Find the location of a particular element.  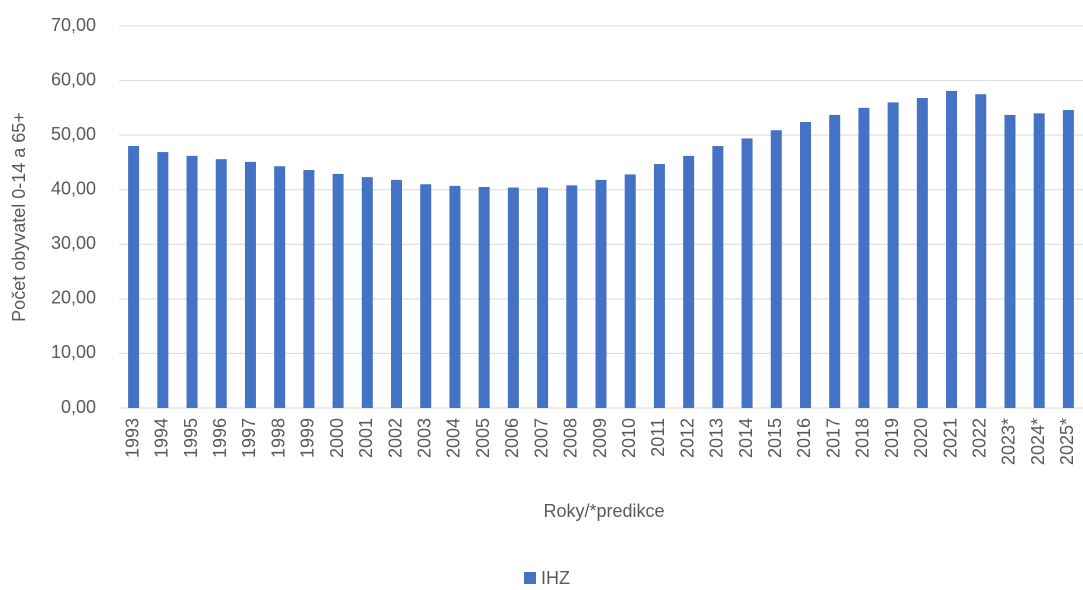

x-tick-label: 2012 is located at coordinates (687, 438).